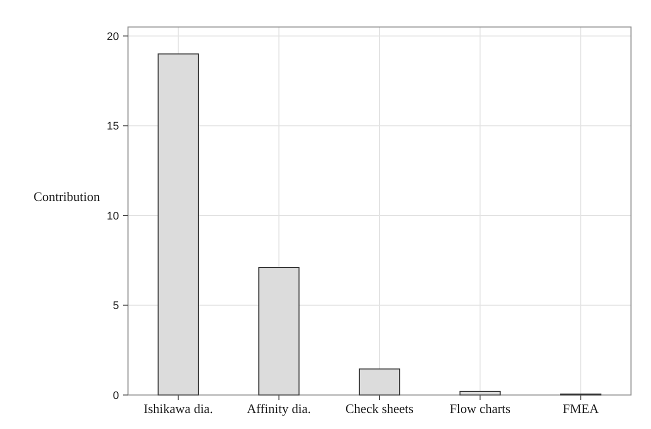 Image resolution: width=651 pixels, height=429 pixels. I want to click on y-axis-title: Contribution, so click(67, 196).